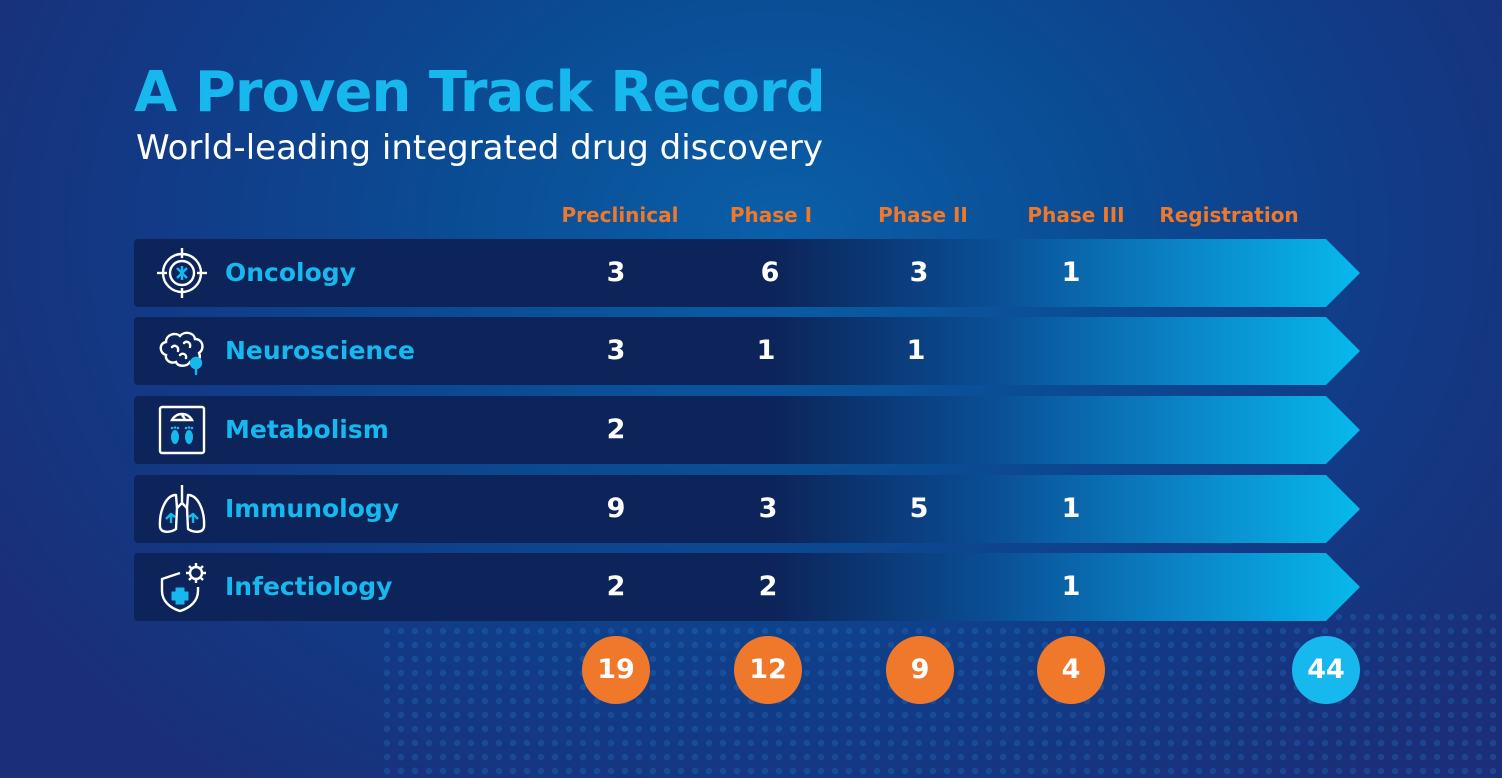  What do you see at coordinates (768, 586) in the screenshot?
I see `cell-infectiology-phase-1: 2` at bounding box center [768, 586].